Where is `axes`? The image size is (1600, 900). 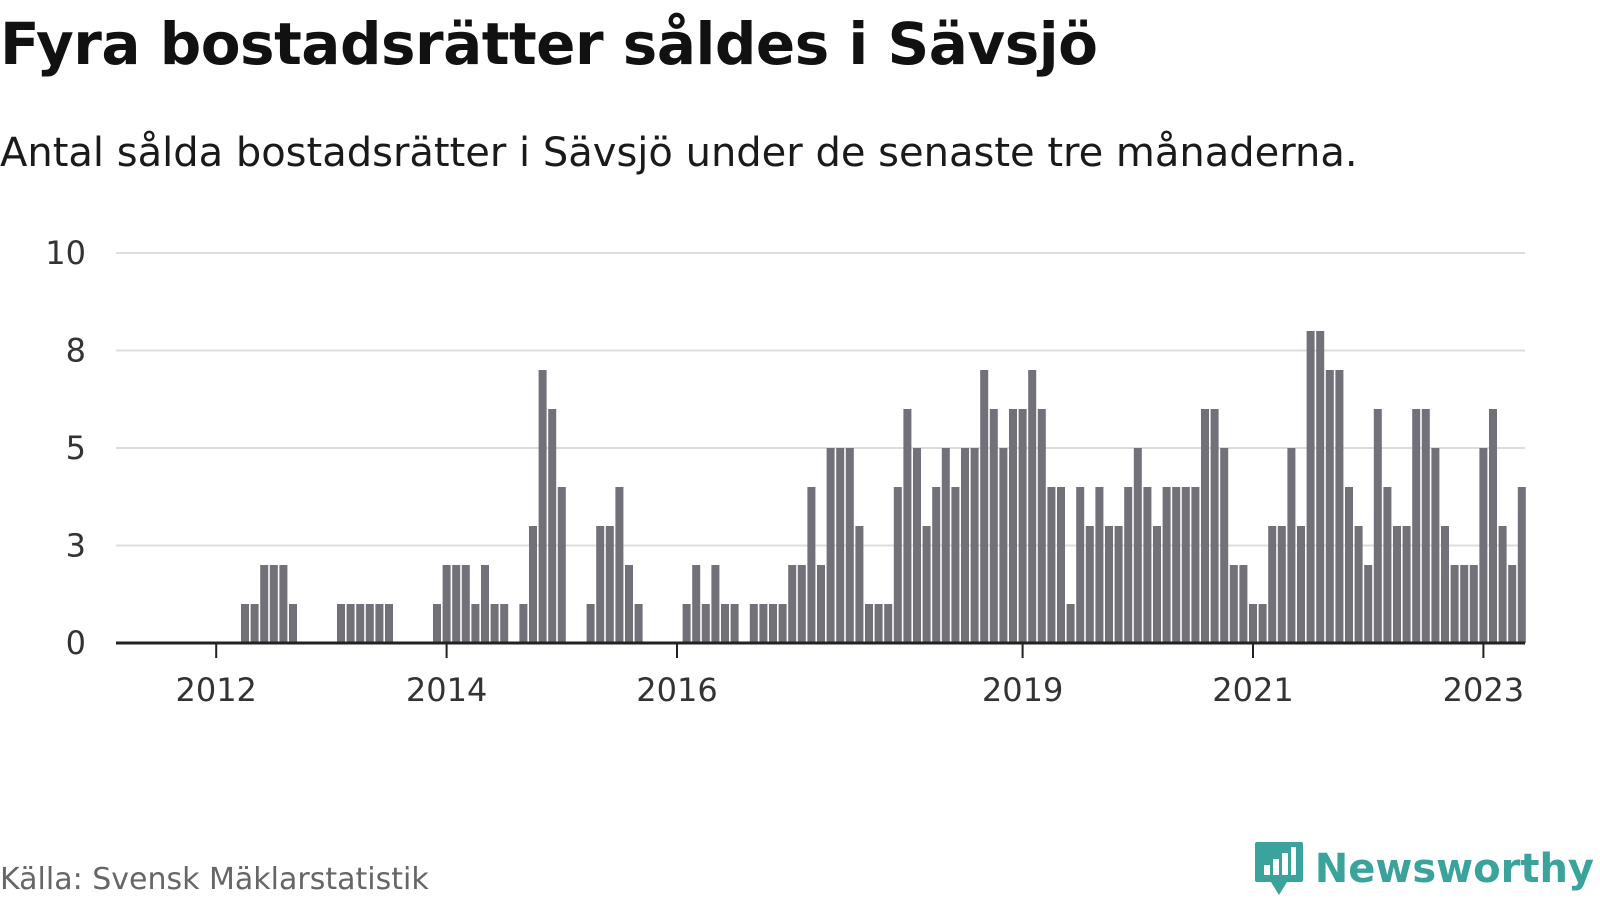 axes is located at coordinates (820, 649).